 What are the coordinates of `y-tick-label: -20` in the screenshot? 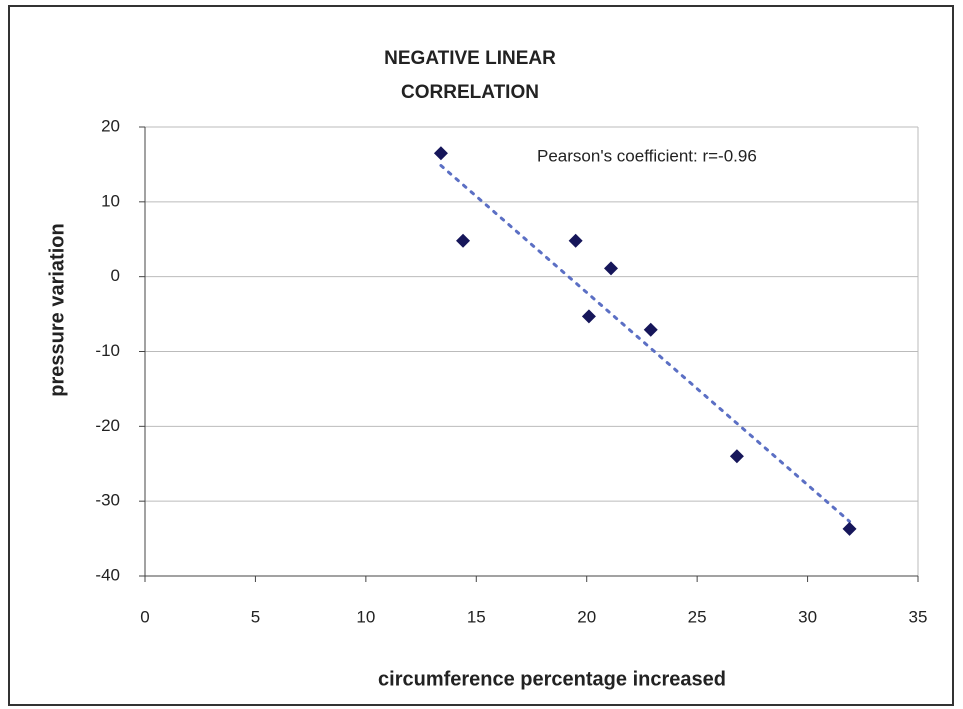 It's located at (107, 425).